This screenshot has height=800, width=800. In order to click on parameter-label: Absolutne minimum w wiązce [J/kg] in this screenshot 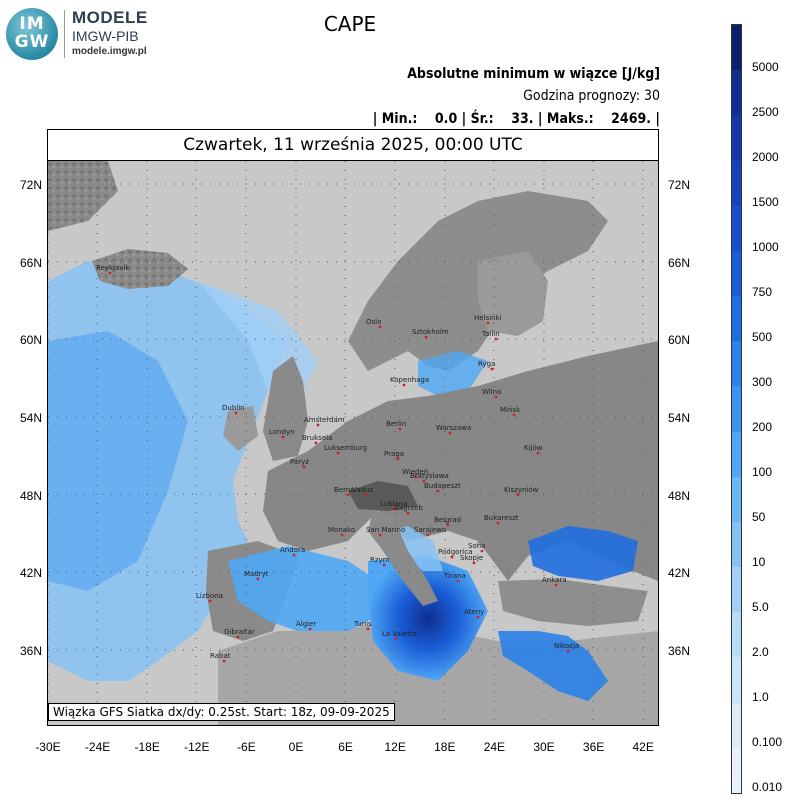, I will do `click(533, 74)`.